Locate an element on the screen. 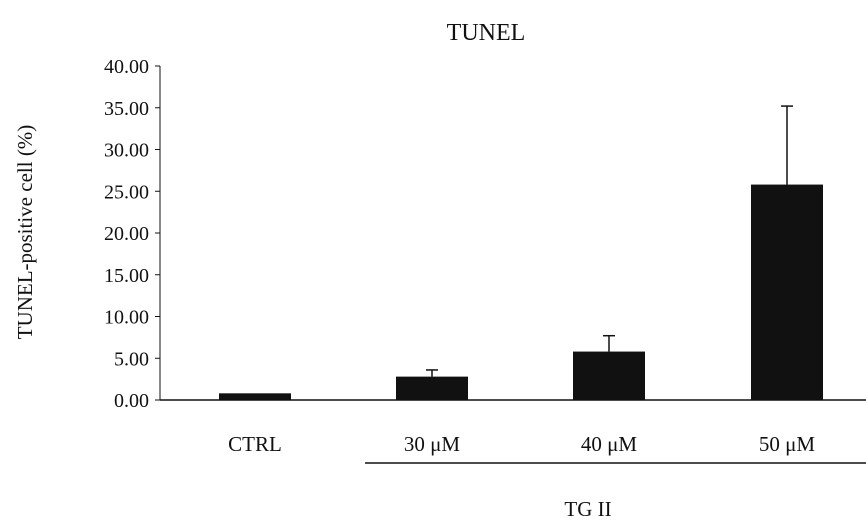 The image size is (866, 527). y-tick-label: 5.00 is located at coordinates (131, 359).